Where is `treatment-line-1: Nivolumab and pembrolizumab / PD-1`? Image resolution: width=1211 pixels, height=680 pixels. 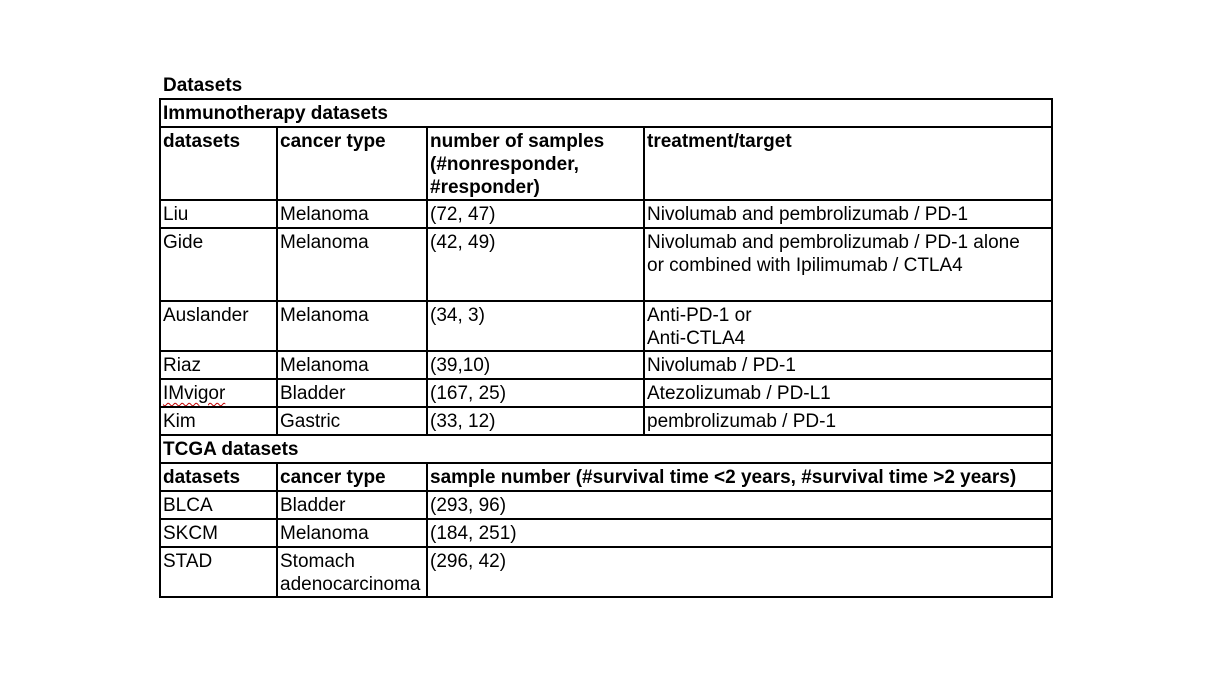
treatment-line-1: Nivolumab and pembrolizumab / PD-1 is located at coordinates (808, 214).